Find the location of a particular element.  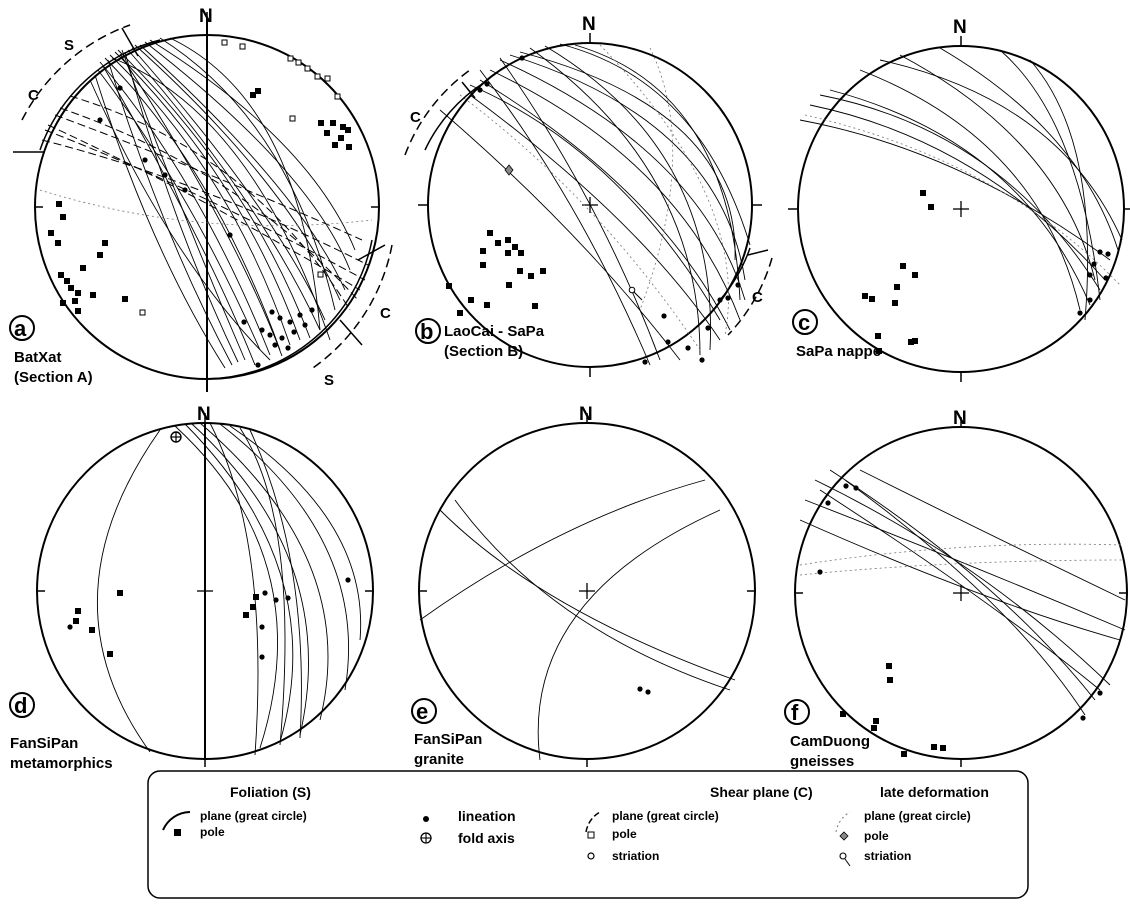

foliation-poles-a is located at coordinates (200, 201).